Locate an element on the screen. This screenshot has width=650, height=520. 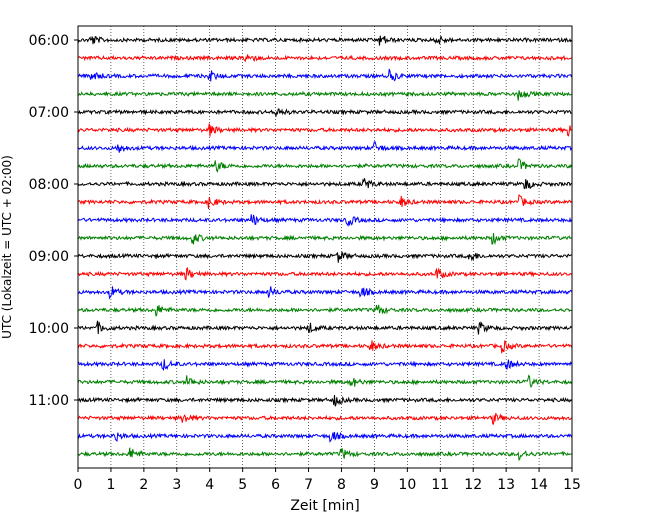
x-tick-label: 8 is located at coordinates (341, 485).